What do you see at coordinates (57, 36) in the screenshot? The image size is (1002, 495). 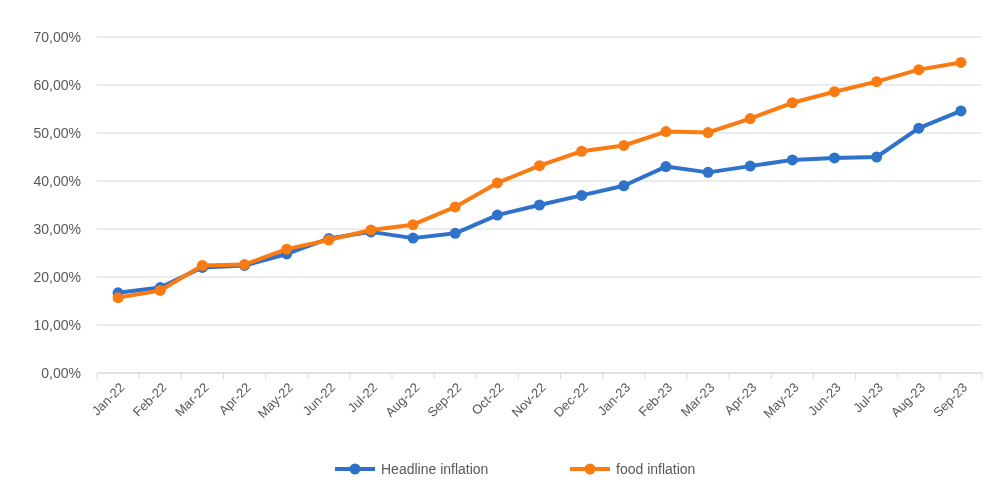 I see `y-tick-label: 70,00%` at bounding box center [57, 36].